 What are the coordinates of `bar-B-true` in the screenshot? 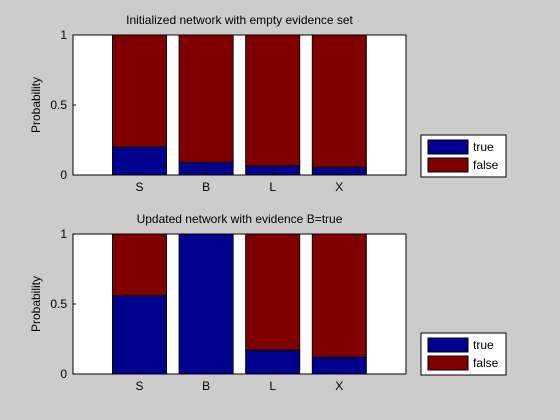 It's located at (206, 304).